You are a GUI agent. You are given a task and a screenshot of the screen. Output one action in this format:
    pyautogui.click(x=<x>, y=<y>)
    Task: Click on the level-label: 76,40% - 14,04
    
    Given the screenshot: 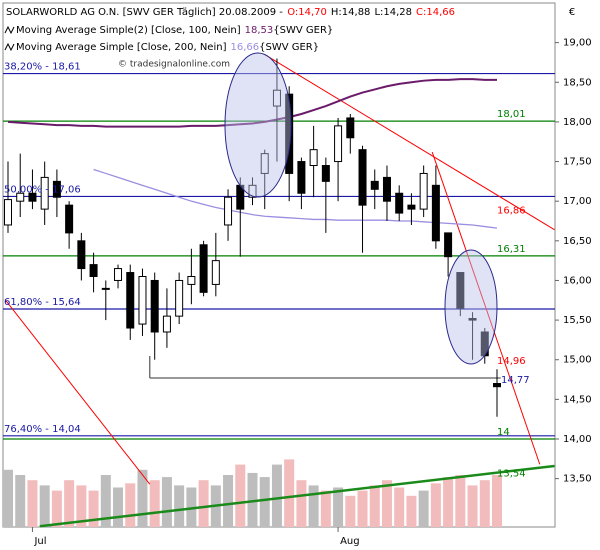 What is the action you would take?
    pyautogui.click(x=42, y=429)
    